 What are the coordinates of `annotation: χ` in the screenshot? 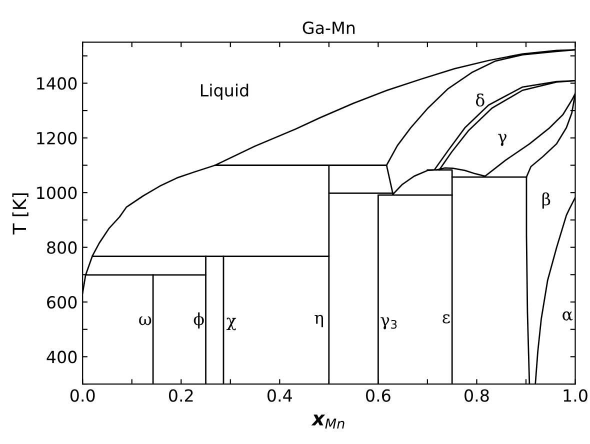 It's located at (231, 324).